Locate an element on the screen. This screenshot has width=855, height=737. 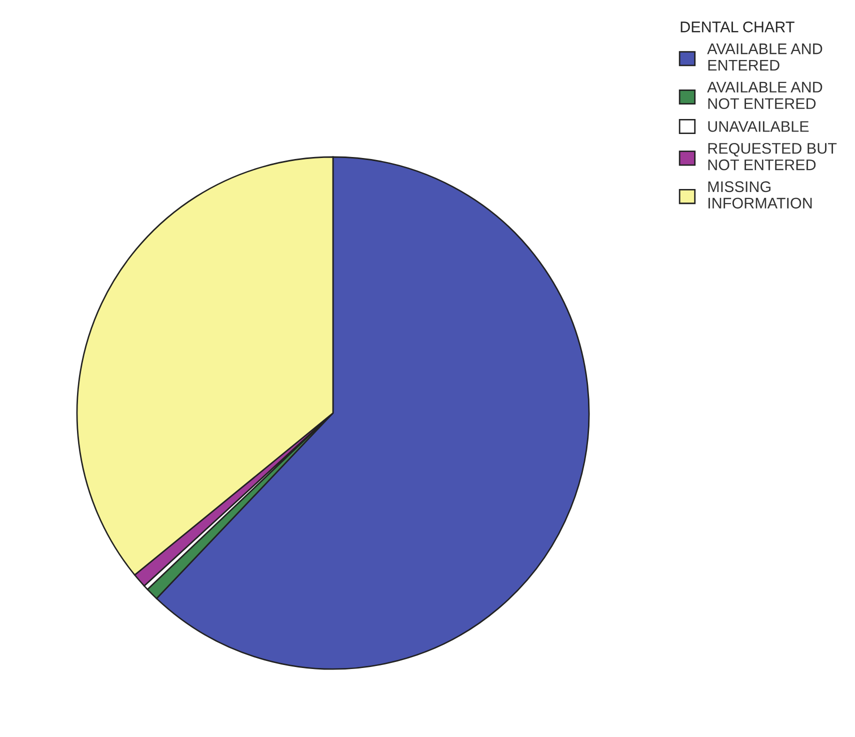
legend-label: REQUESTED BUT NOT ENTERED is located at coordinates (772, 156).